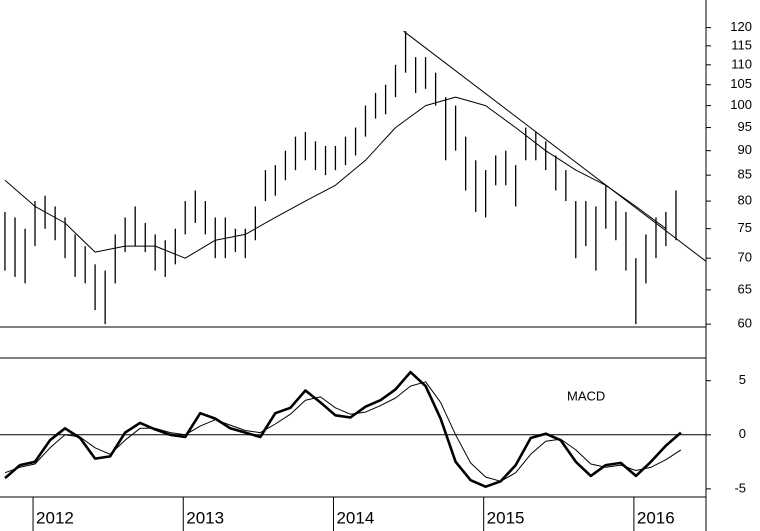 The image size is (760, 531). What do you see at coordinates (740, 487) in the screenshot?
I see `y-tick-label: -5` at bounding box center [740, 487].